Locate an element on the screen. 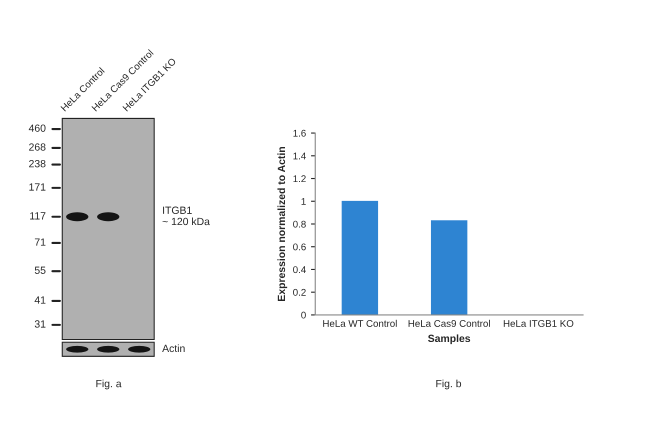  y-tick-label: 1.6 is located at coordinates (299, 133).